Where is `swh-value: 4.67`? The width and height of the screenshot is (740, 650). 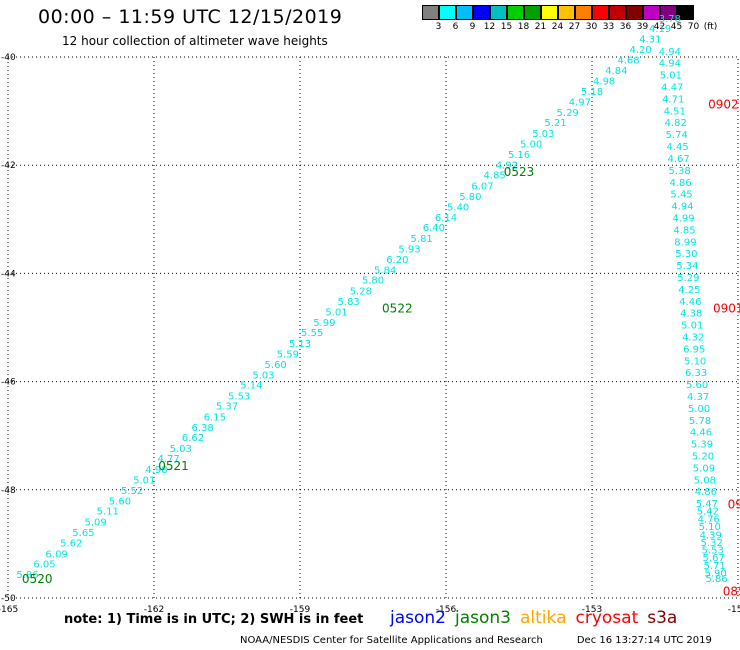
swh-value: 4.67 is located at coordinates (678, 159).